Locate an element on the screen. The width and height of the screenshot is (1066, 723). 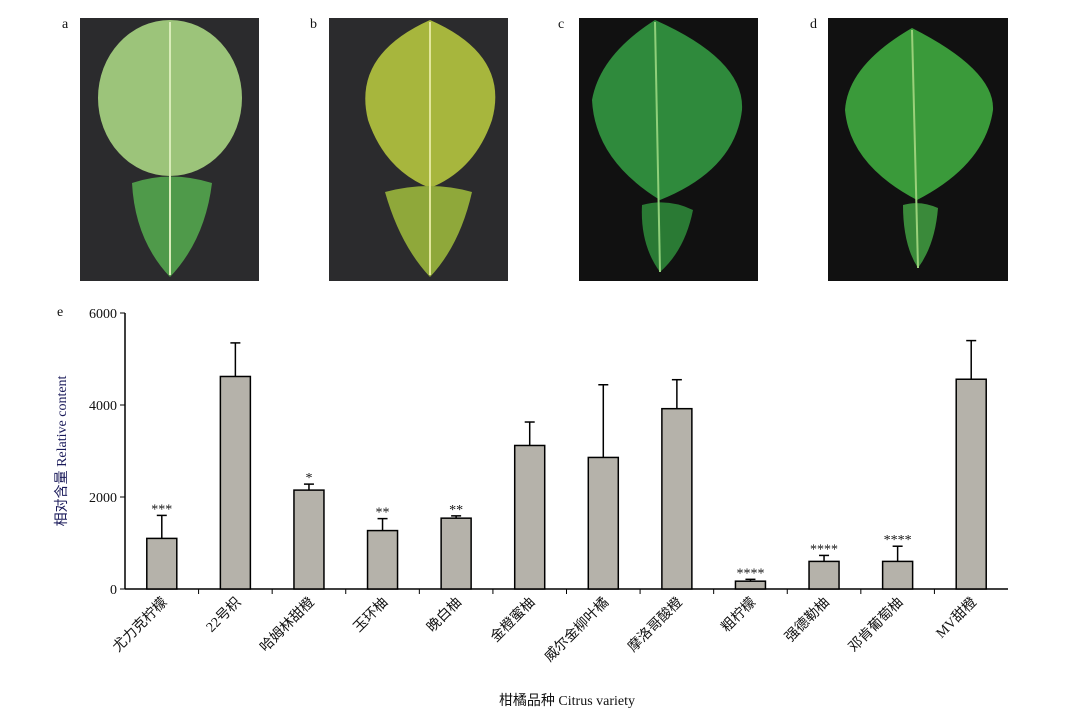
x-tick-label: 强德勒柚 is located at coordinates (807, 620).